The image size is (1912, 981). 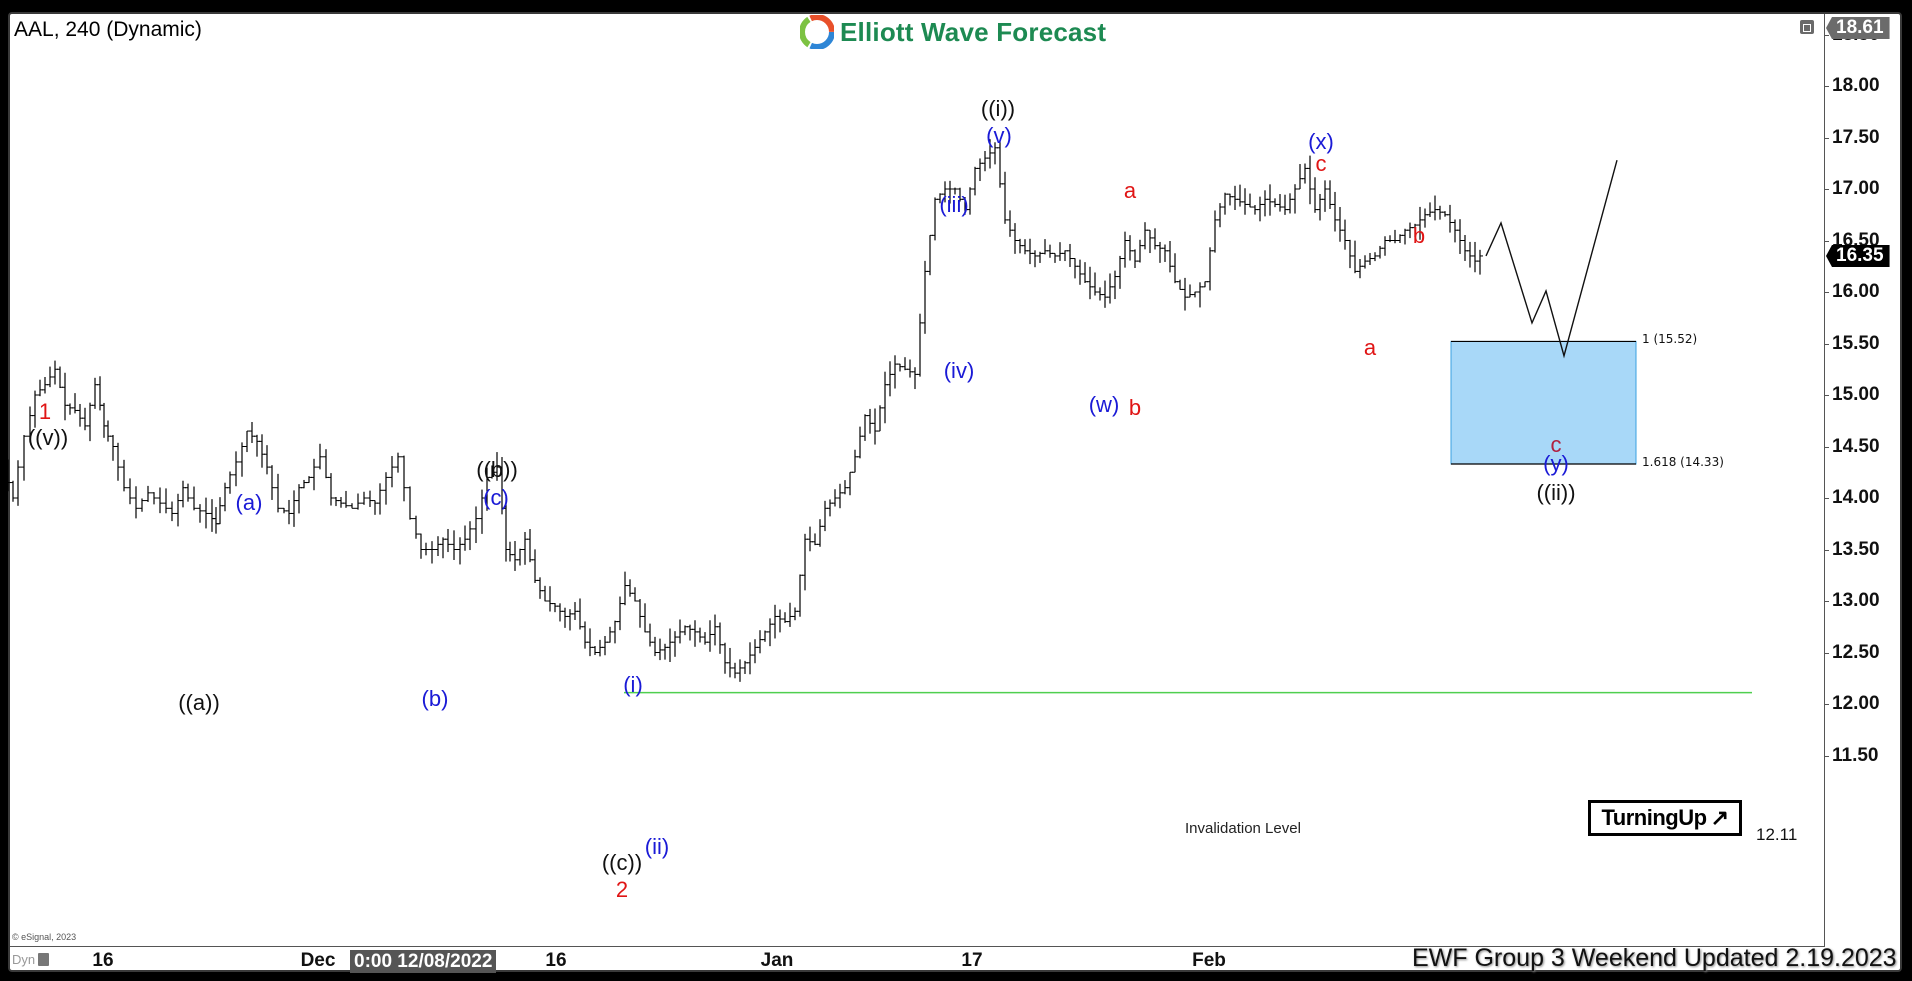 I want to click on wave-label: (b), so click(x=435, y=698).